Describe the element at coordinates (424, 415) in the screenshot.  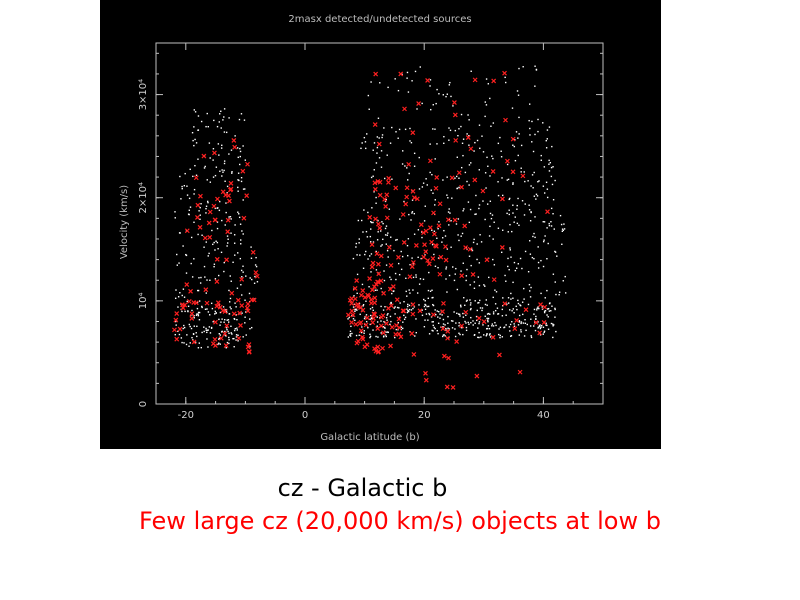
I see `x-tick-label: 20` at that location.